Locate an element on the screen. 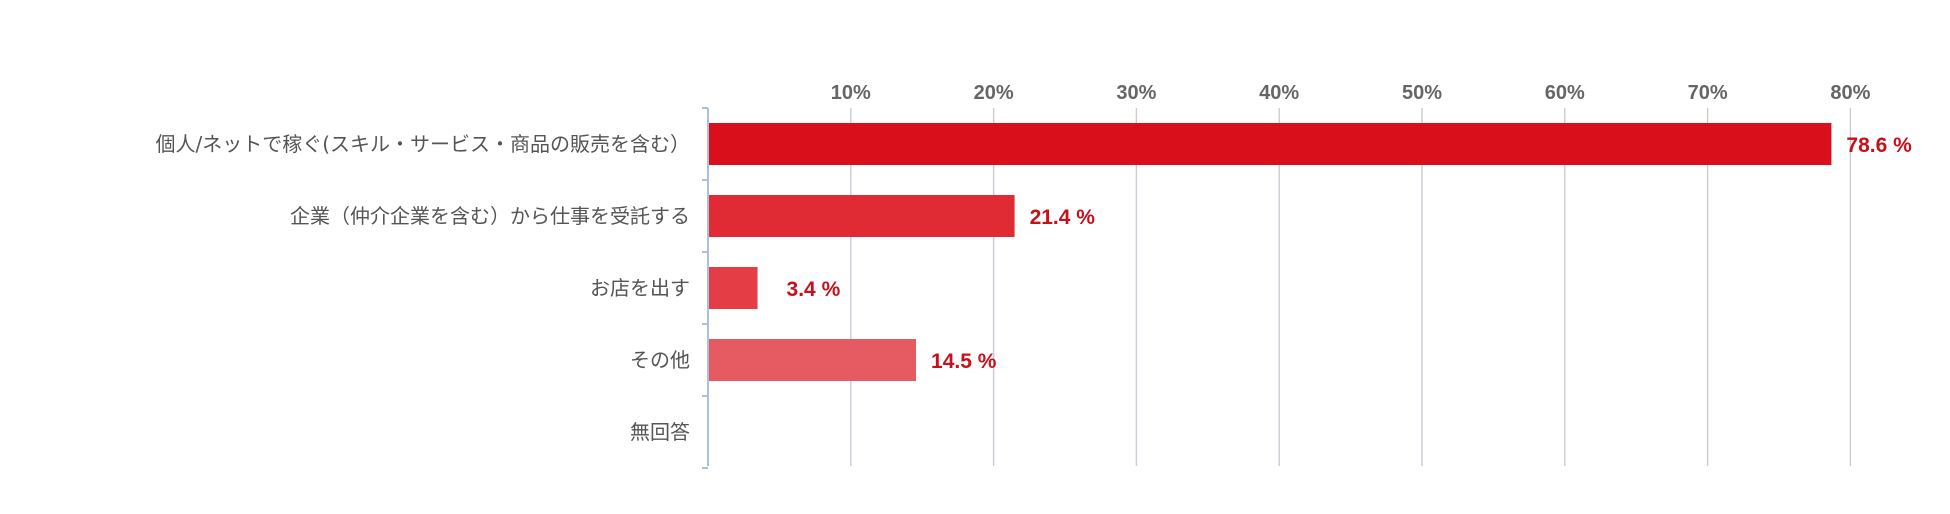  x-axis-ticks: 10% 20% 30% 40% 50% 60% 70% 80% is located at coordinates (1351, 93).